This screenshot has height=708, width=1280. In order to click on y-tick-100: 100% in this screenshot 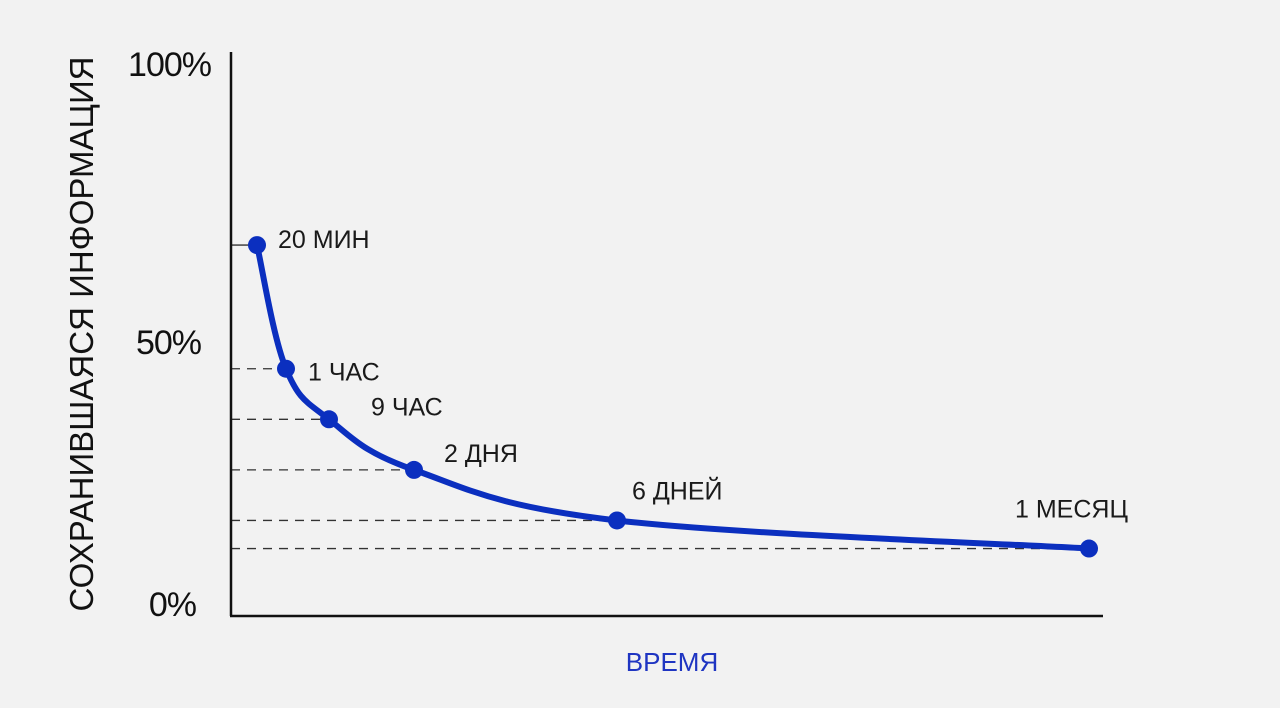, I will do `click(170, 65)`.